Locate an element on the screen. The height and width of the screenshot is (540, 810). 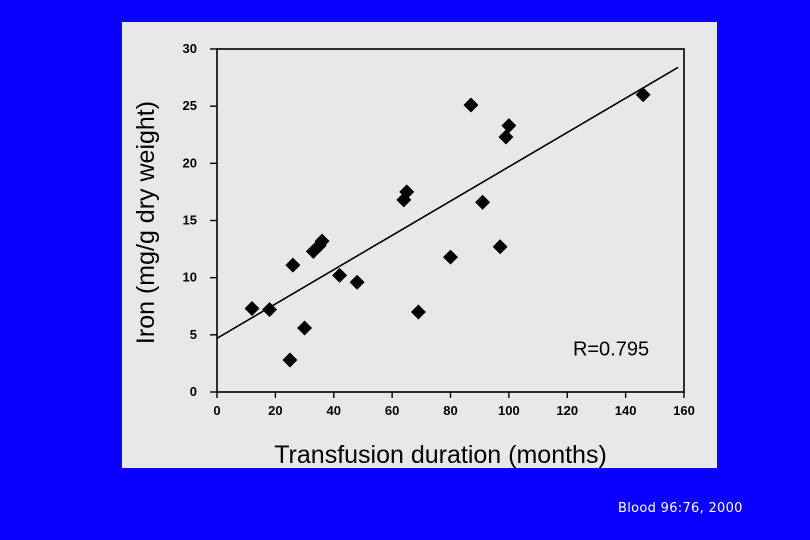
x-axis-label: Transfusion duration (months) is located at coordinates (440, 454).